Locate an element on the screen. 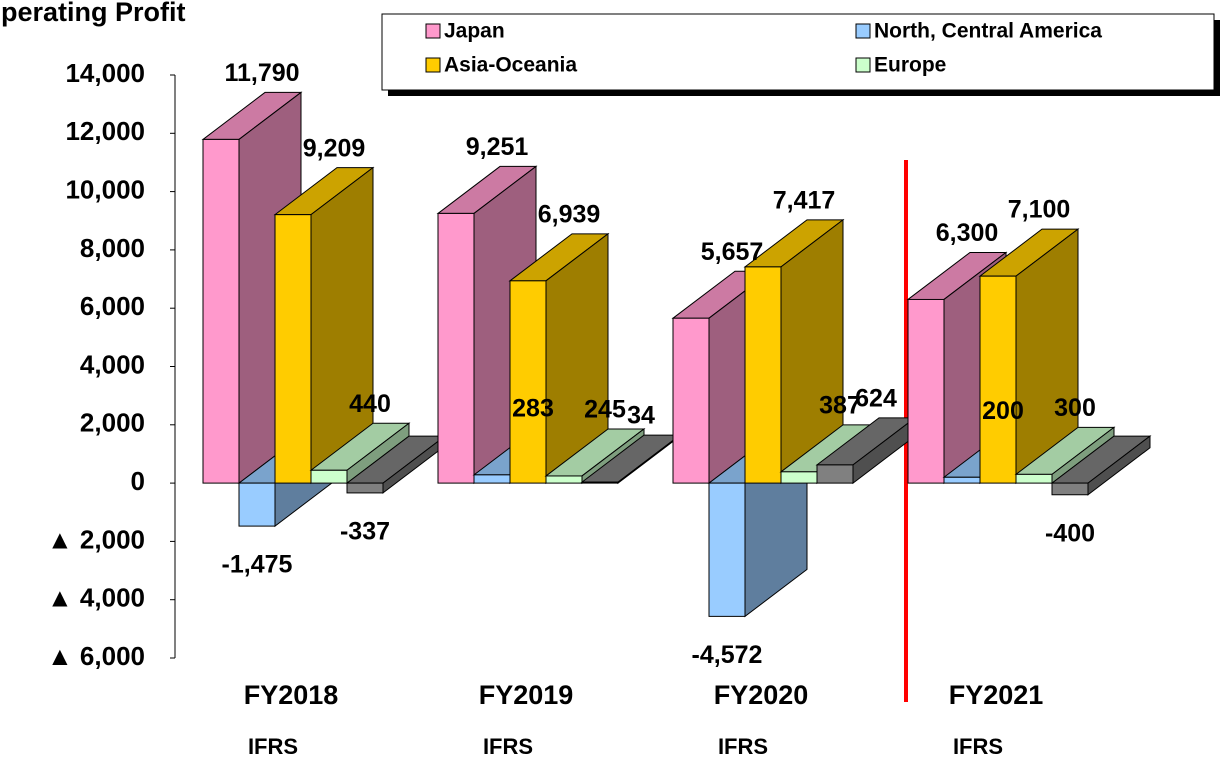 This screenshot has height=760, width=1229. y-tick-label: 8,000 is located at coordinates (112, 248).